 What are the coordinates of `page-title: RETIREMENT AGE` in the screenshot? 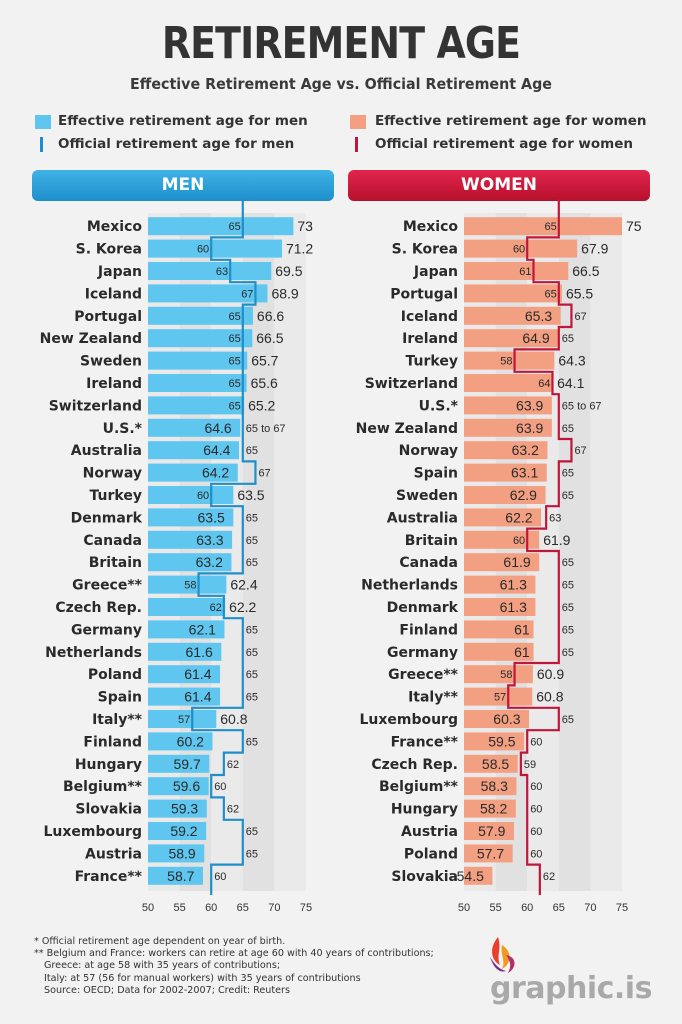 It's located at (341, 43).